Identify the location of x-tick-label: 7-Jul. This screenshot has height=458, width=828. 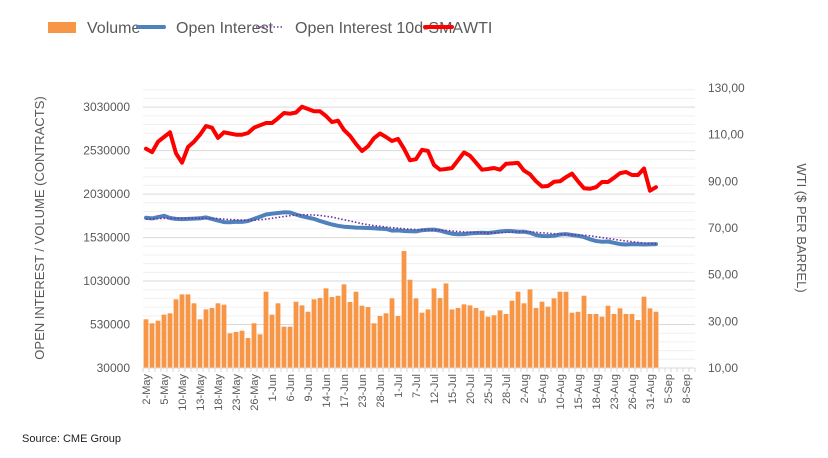
(417, 386).